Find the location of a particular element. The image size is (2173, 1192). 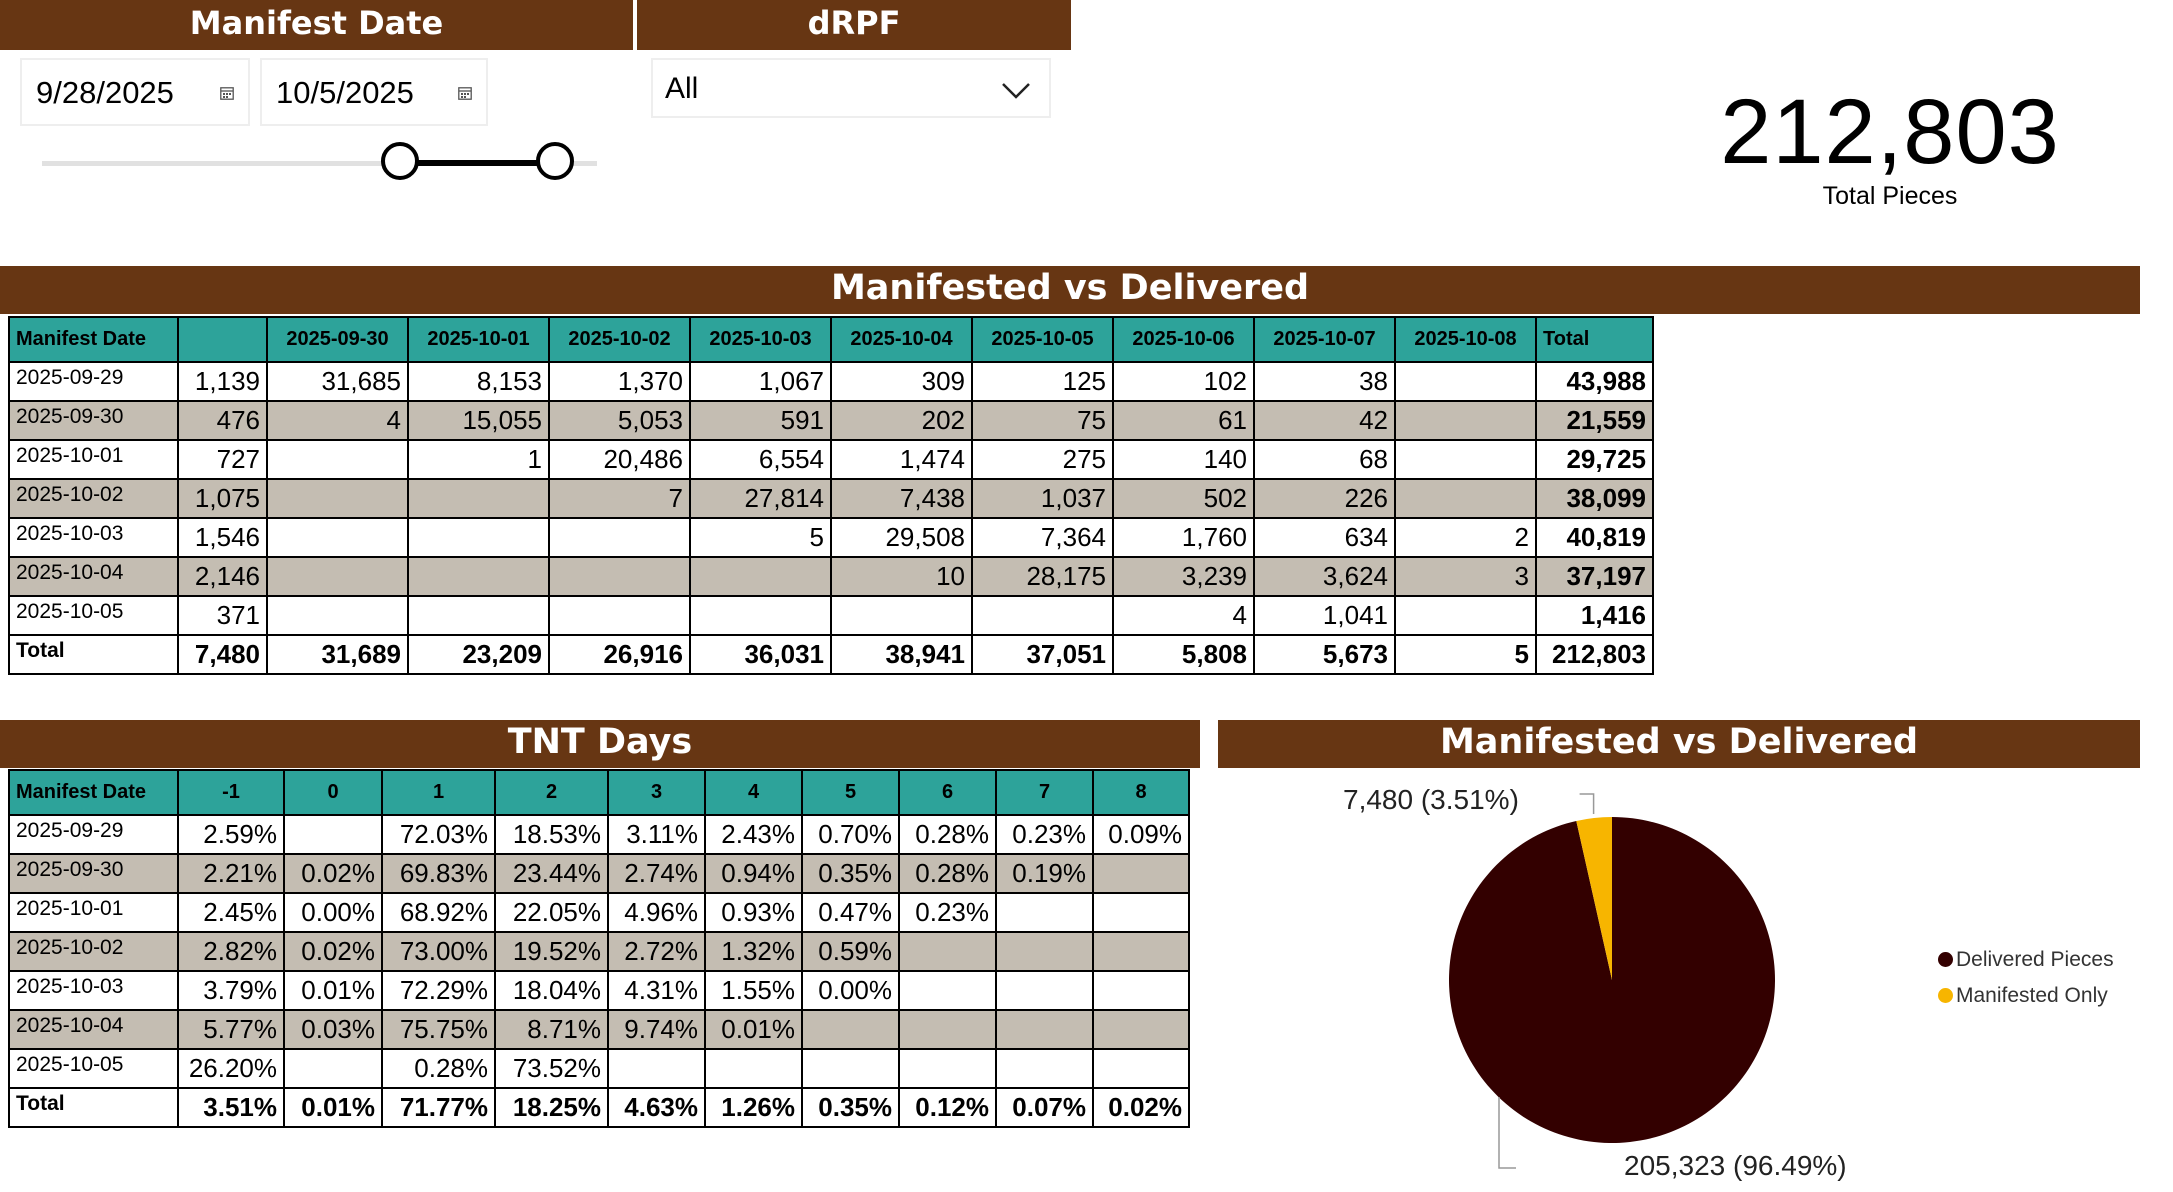

table-cell: 0.93% is located at coordinates (753, 912).